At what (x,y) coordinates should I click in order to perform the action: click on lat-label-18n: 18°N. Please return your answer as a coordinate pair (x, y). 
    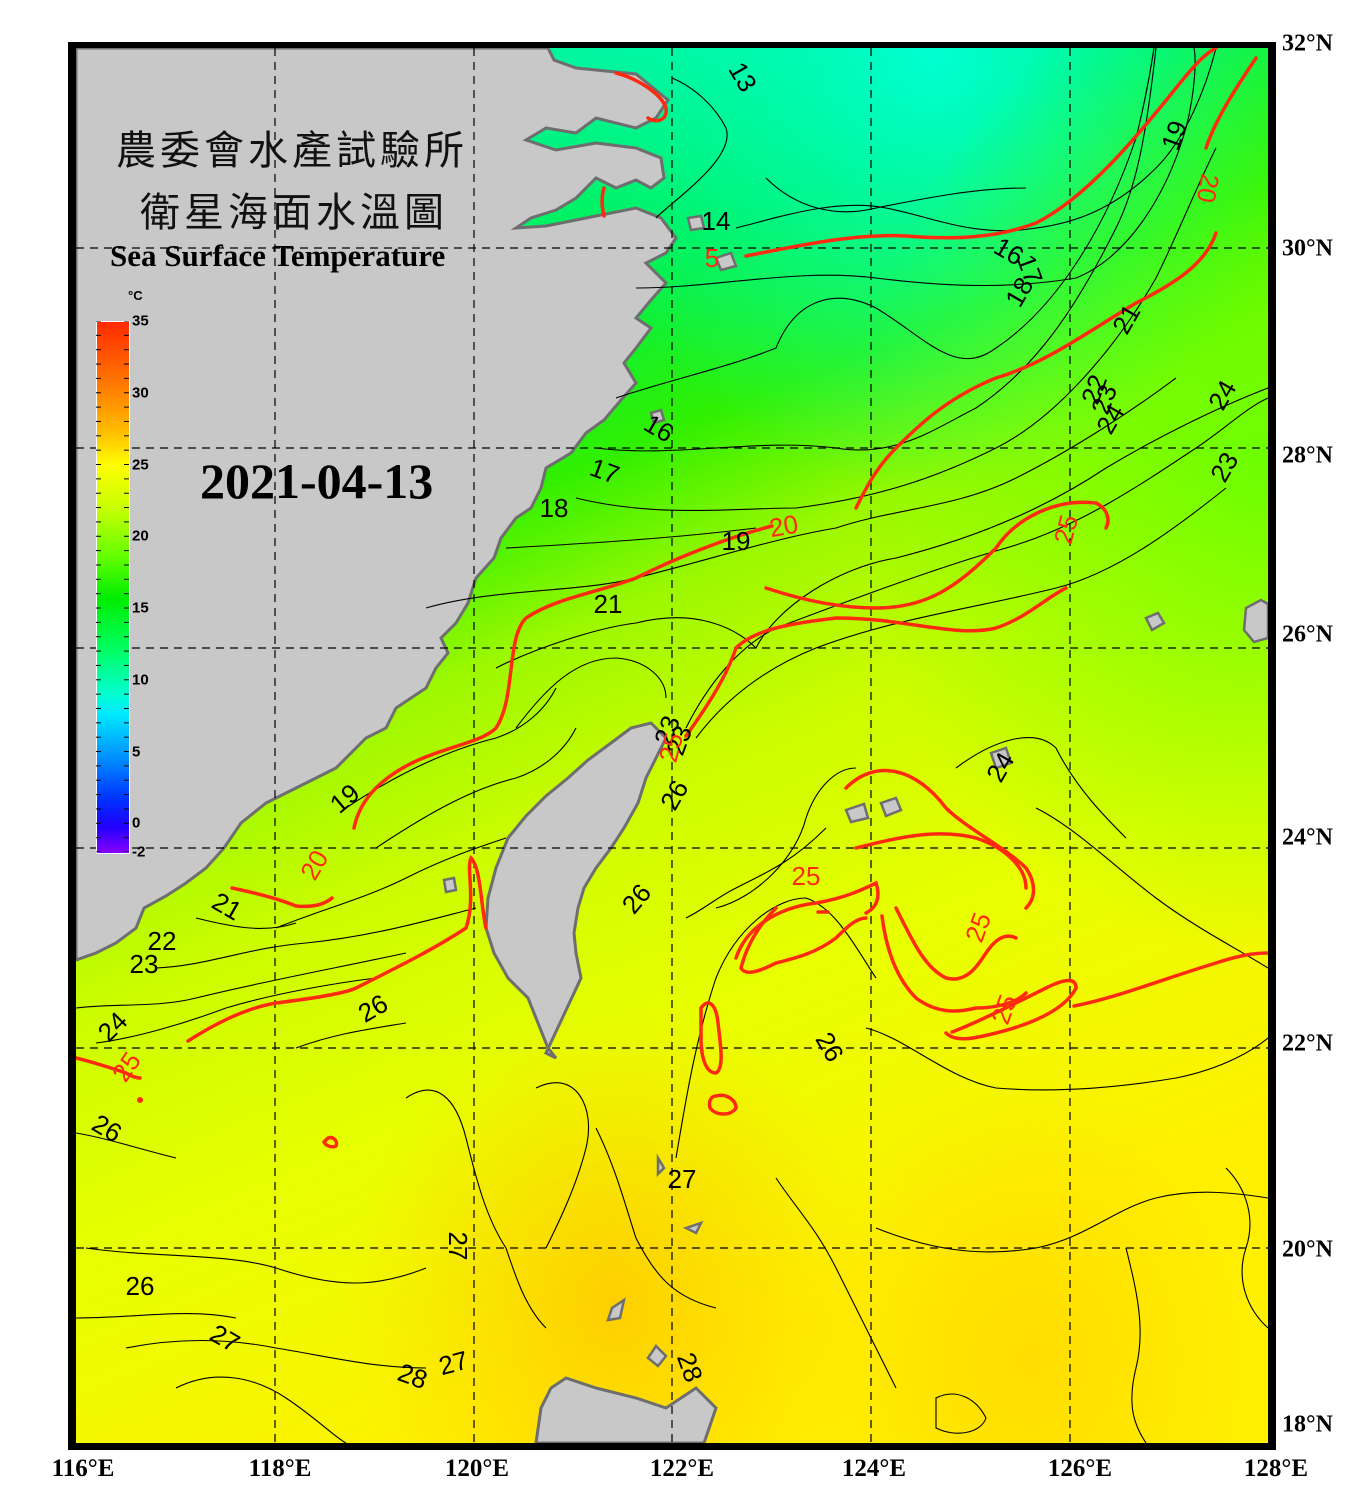
    Looking at the image, I should click on (1307, 1424).